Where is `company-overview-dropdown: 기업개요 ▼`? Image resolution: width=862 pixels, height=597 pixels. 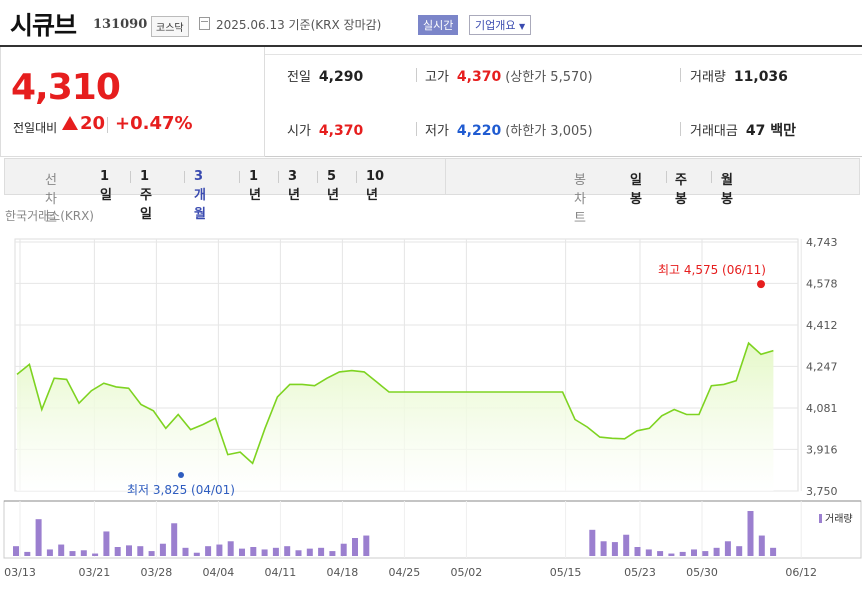 company-overview-dropdown: 기업개요 ▼ is located at coordinates (500, 25).